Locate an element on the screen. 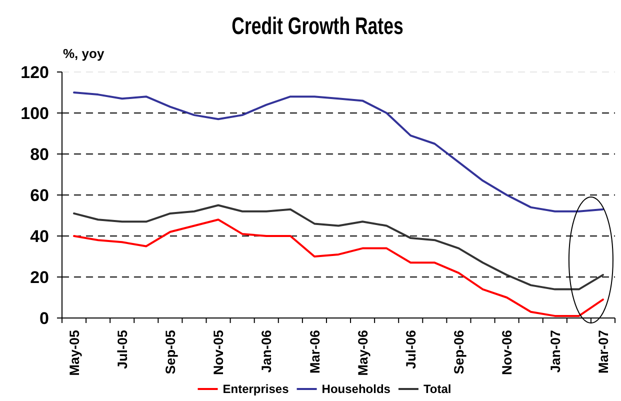 The height and width of the screenshot is (401, 621). x-tick-label: Nov-05 is located at coordinates (218, 353).